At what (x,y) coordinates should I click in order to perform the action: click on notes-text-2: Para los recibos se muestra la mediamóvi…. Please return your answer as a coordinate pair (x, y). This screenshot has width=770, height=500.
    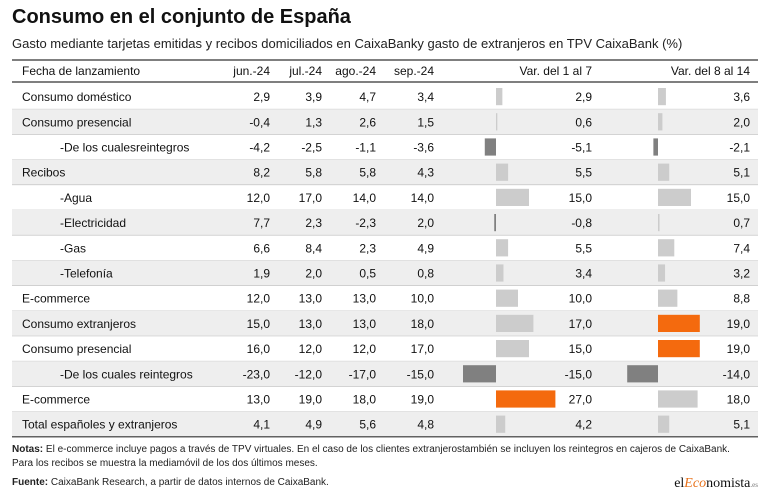
    Looking at the image, I should click on (165, 463).